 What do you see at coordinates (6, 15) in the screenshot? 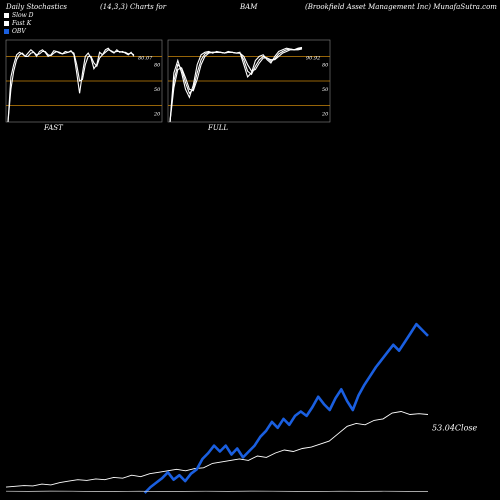
I see `legend-swatch-slow-d` at bounding box center [6, 15].